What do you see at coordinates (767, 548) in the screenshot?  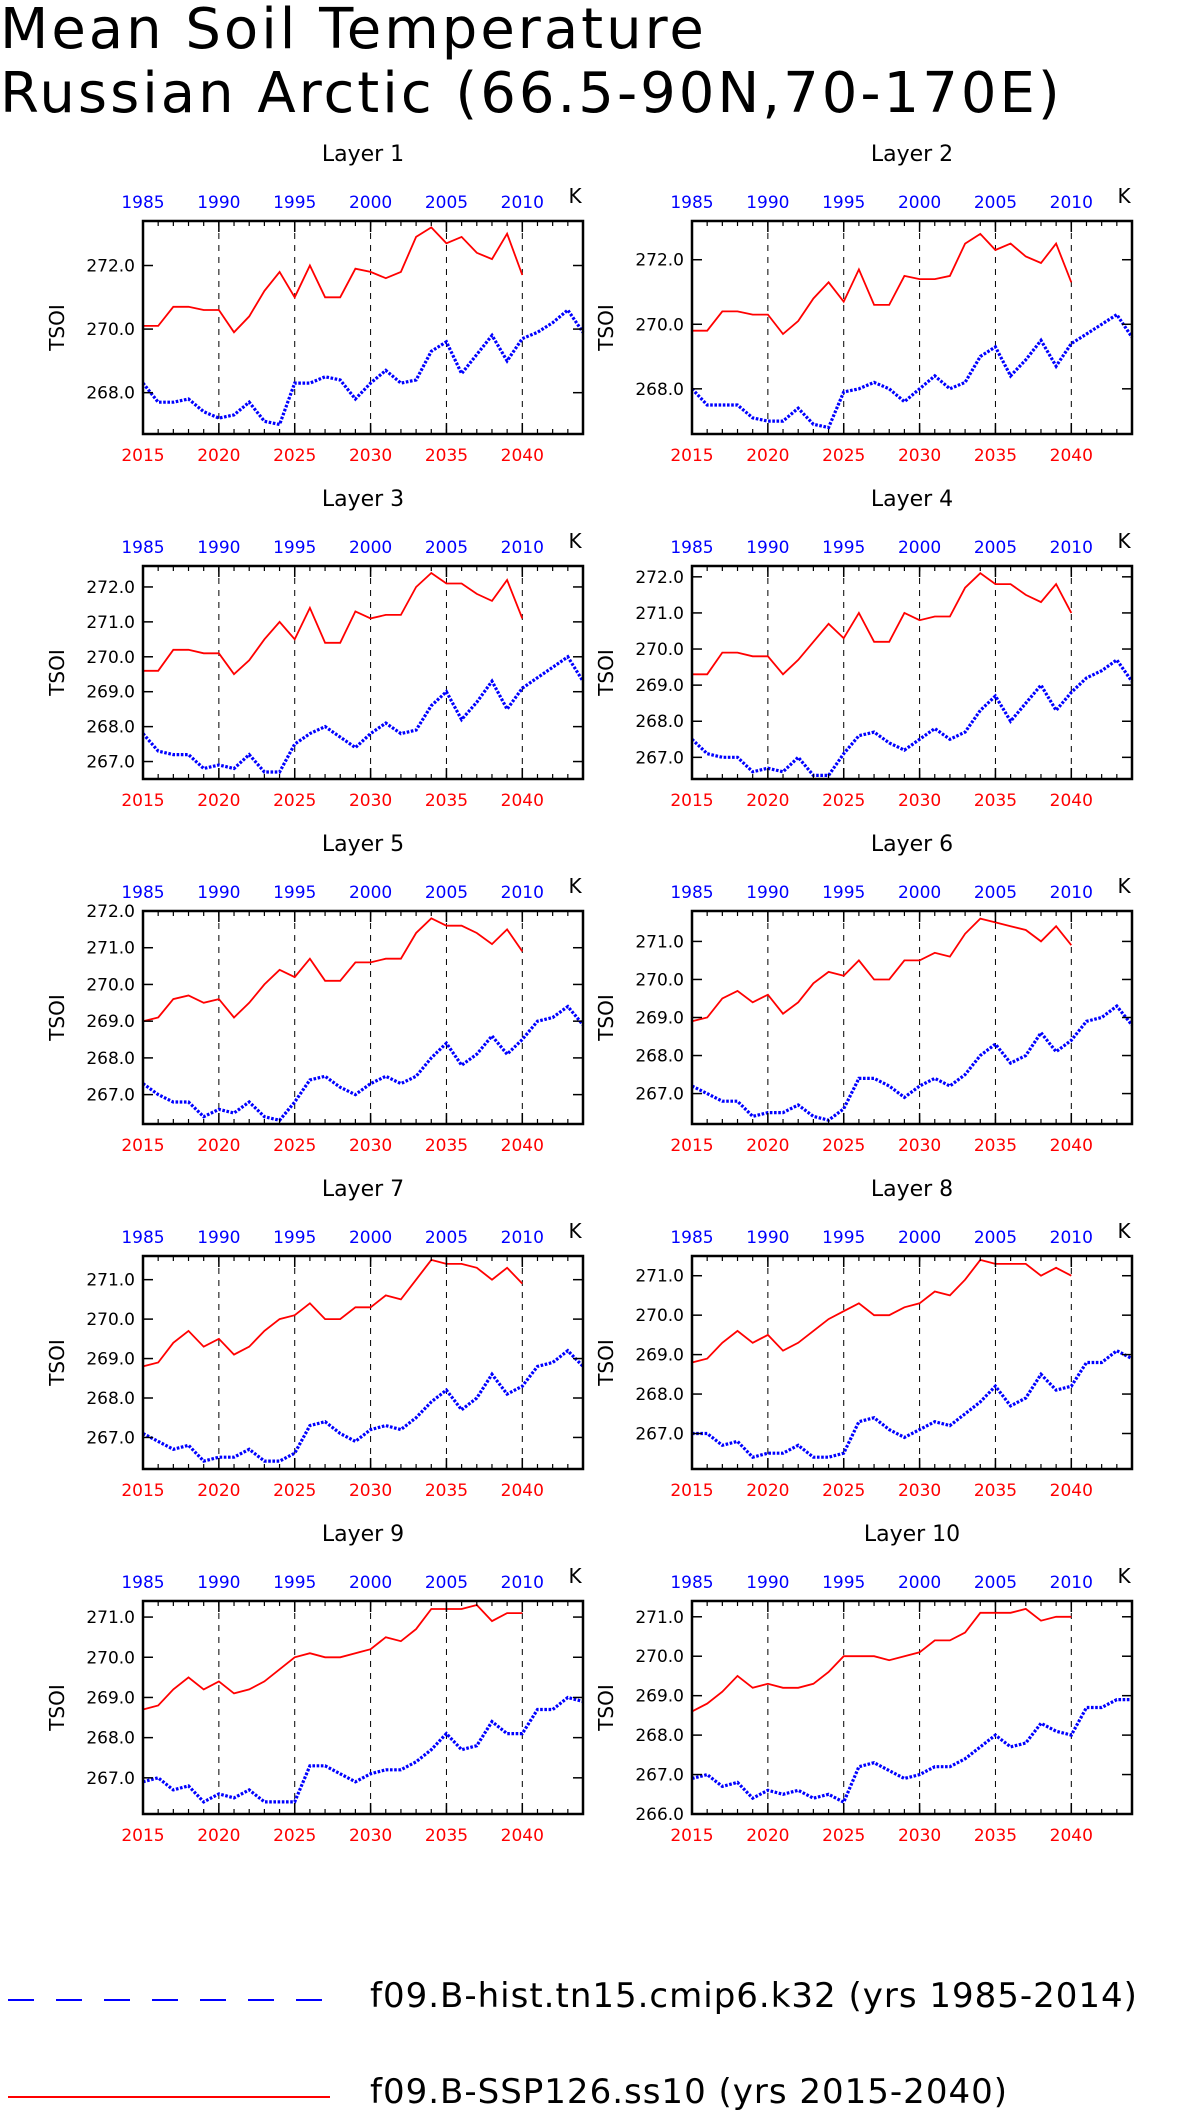 I see `panel-4-xtick-label-top: 1990` at bounding box center [767, 548].